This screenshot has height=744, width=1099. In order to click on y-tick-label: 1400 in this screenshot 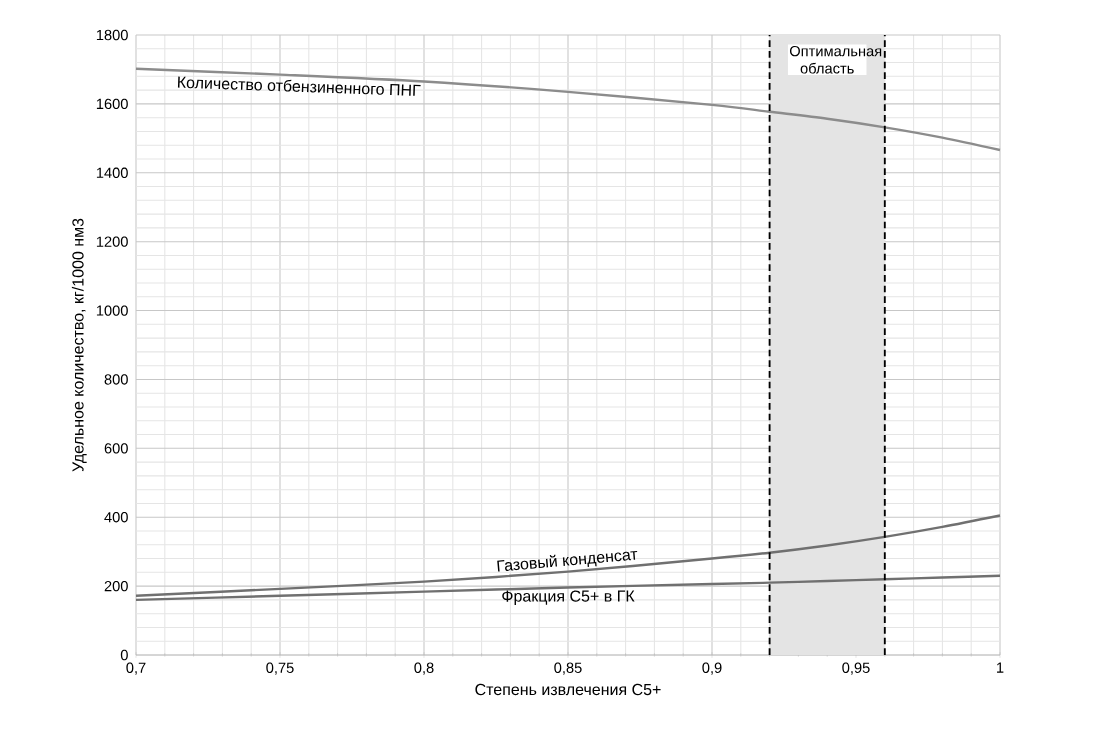, I will do `click(112, 172)`.